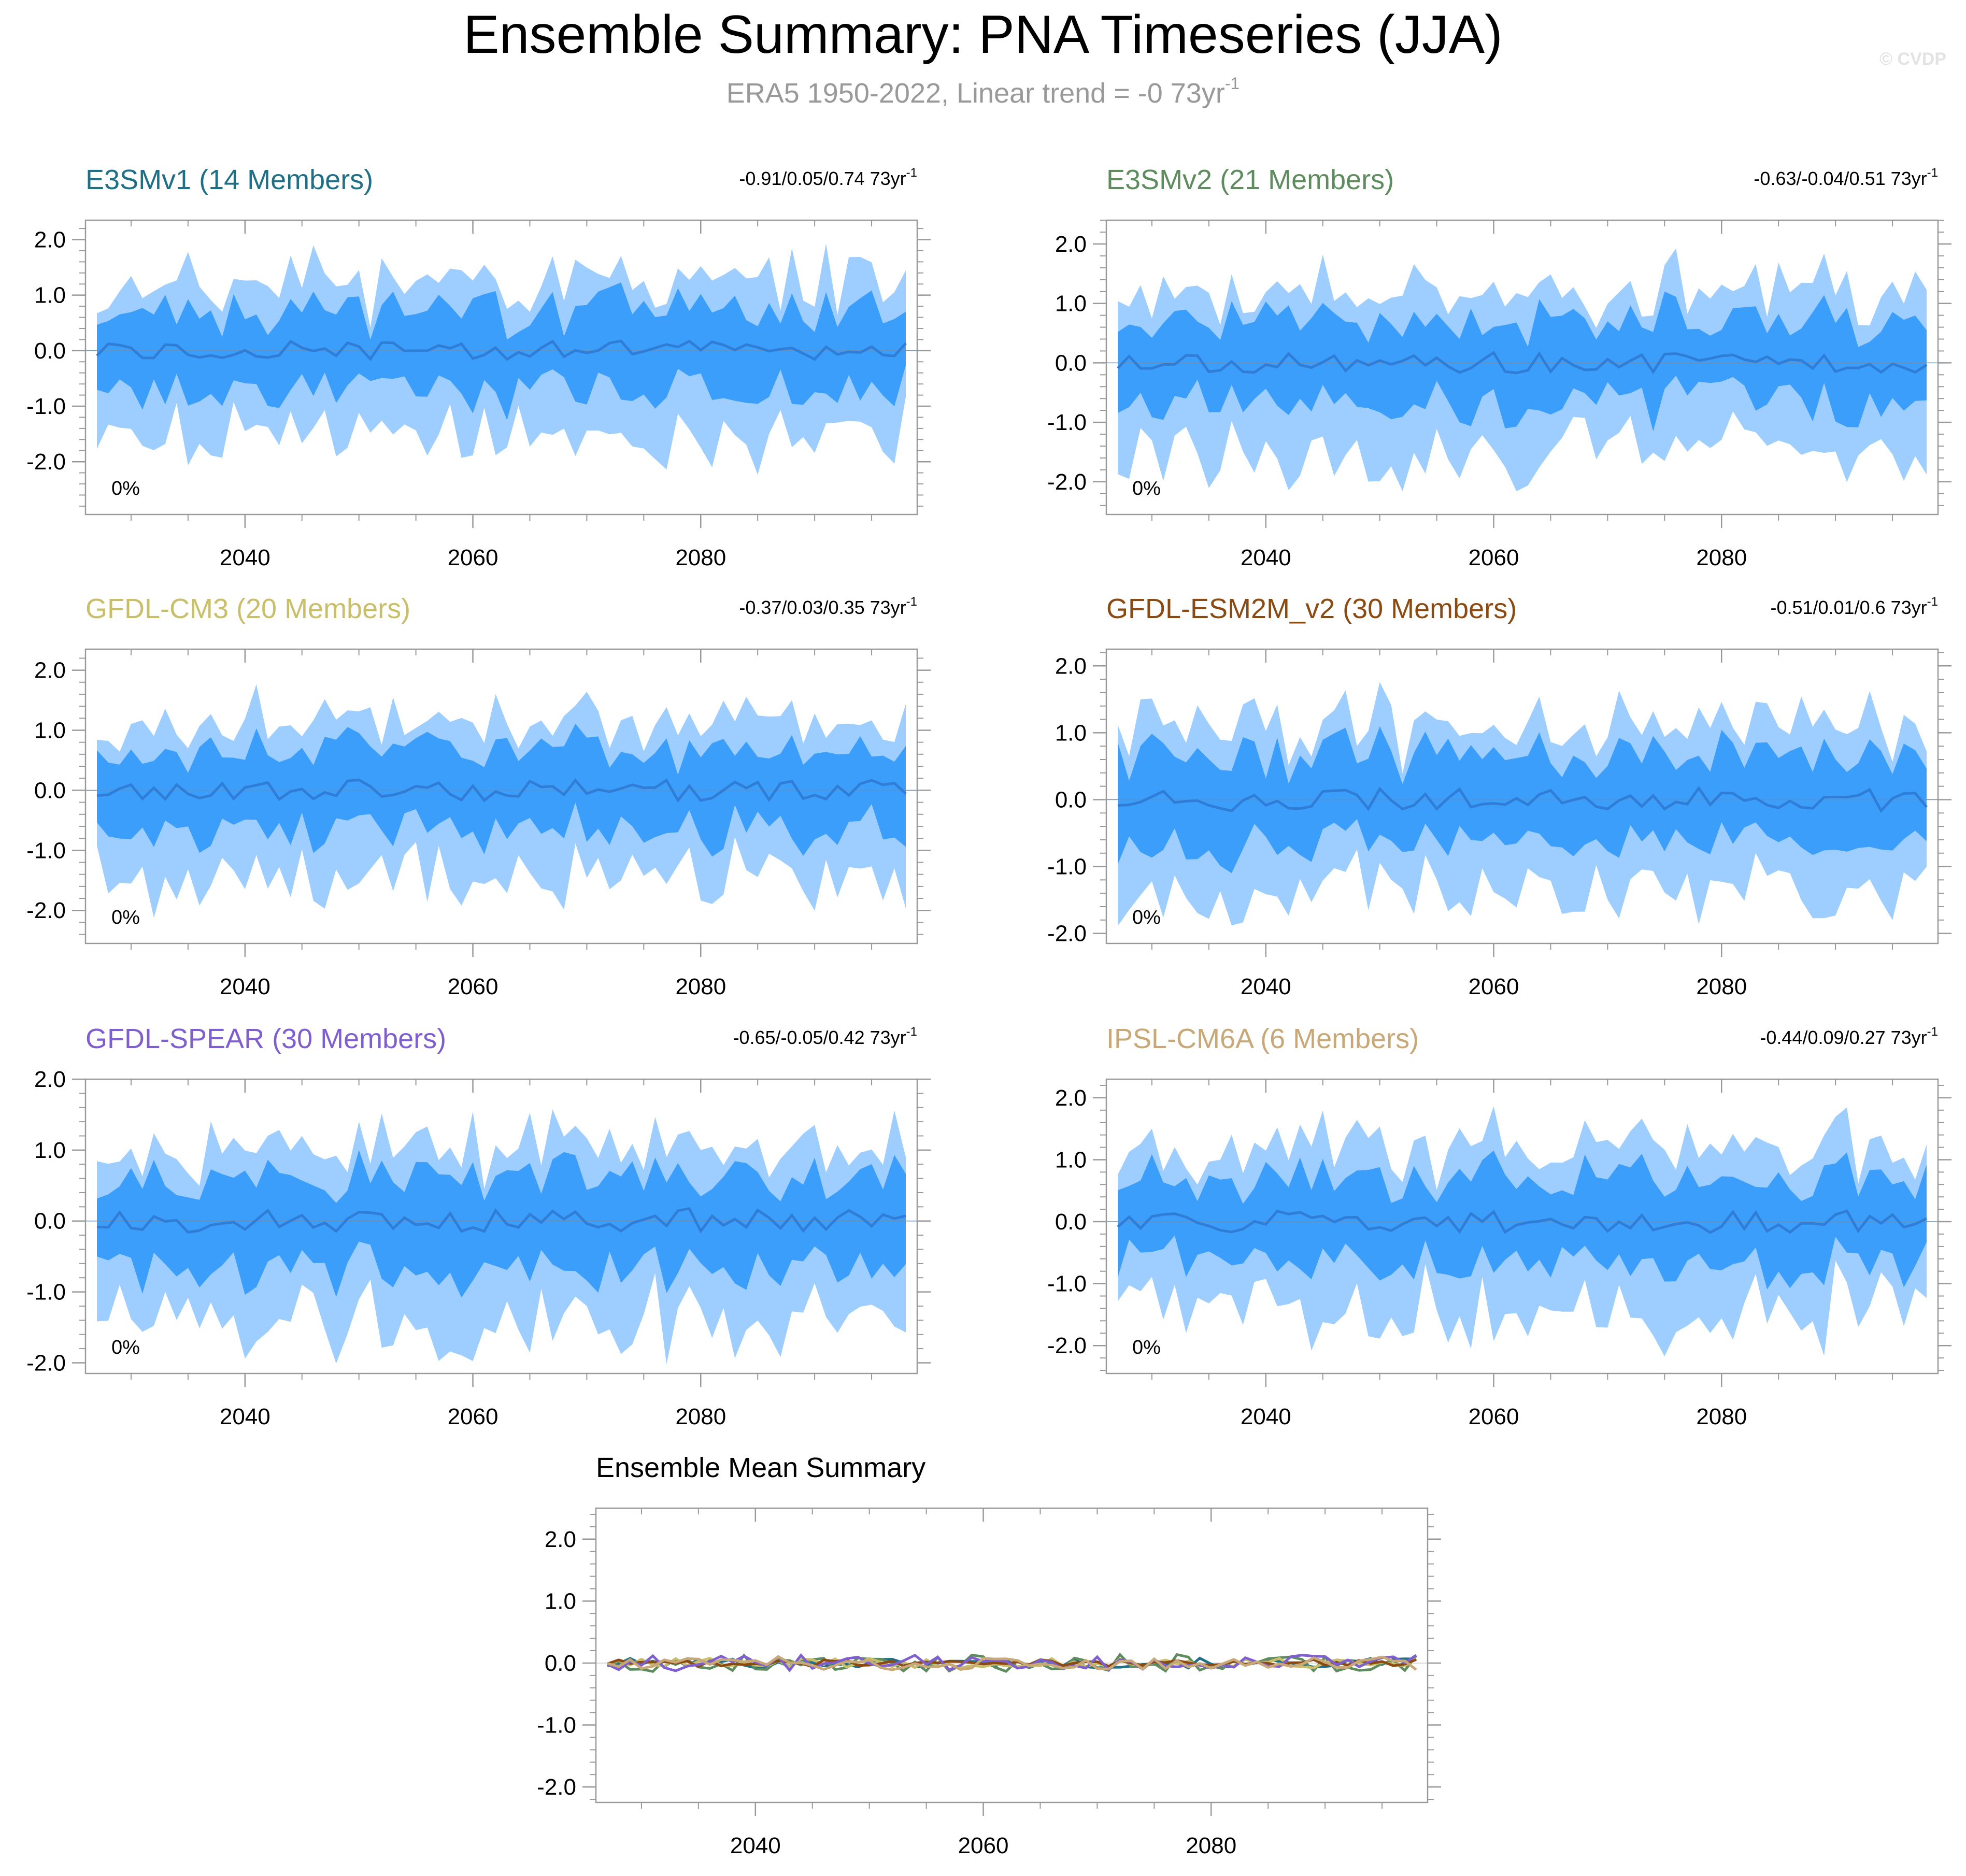 The width and height of the screenshot is (1966, 1876). I want to click on series-line-ipsl-cm6a, so click(1012, 1663).